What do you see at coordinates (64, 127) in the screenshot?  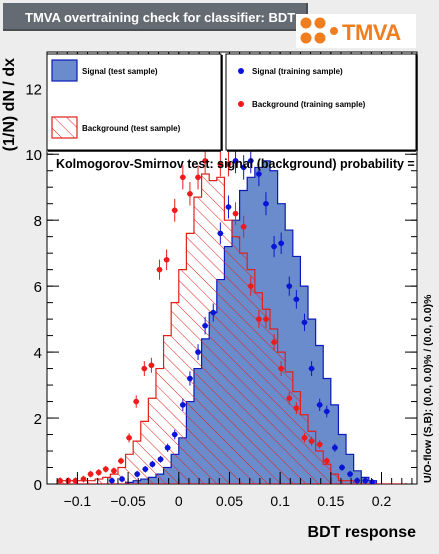 I see `legend-background-test-swatch` at bounding box center [64, 127].